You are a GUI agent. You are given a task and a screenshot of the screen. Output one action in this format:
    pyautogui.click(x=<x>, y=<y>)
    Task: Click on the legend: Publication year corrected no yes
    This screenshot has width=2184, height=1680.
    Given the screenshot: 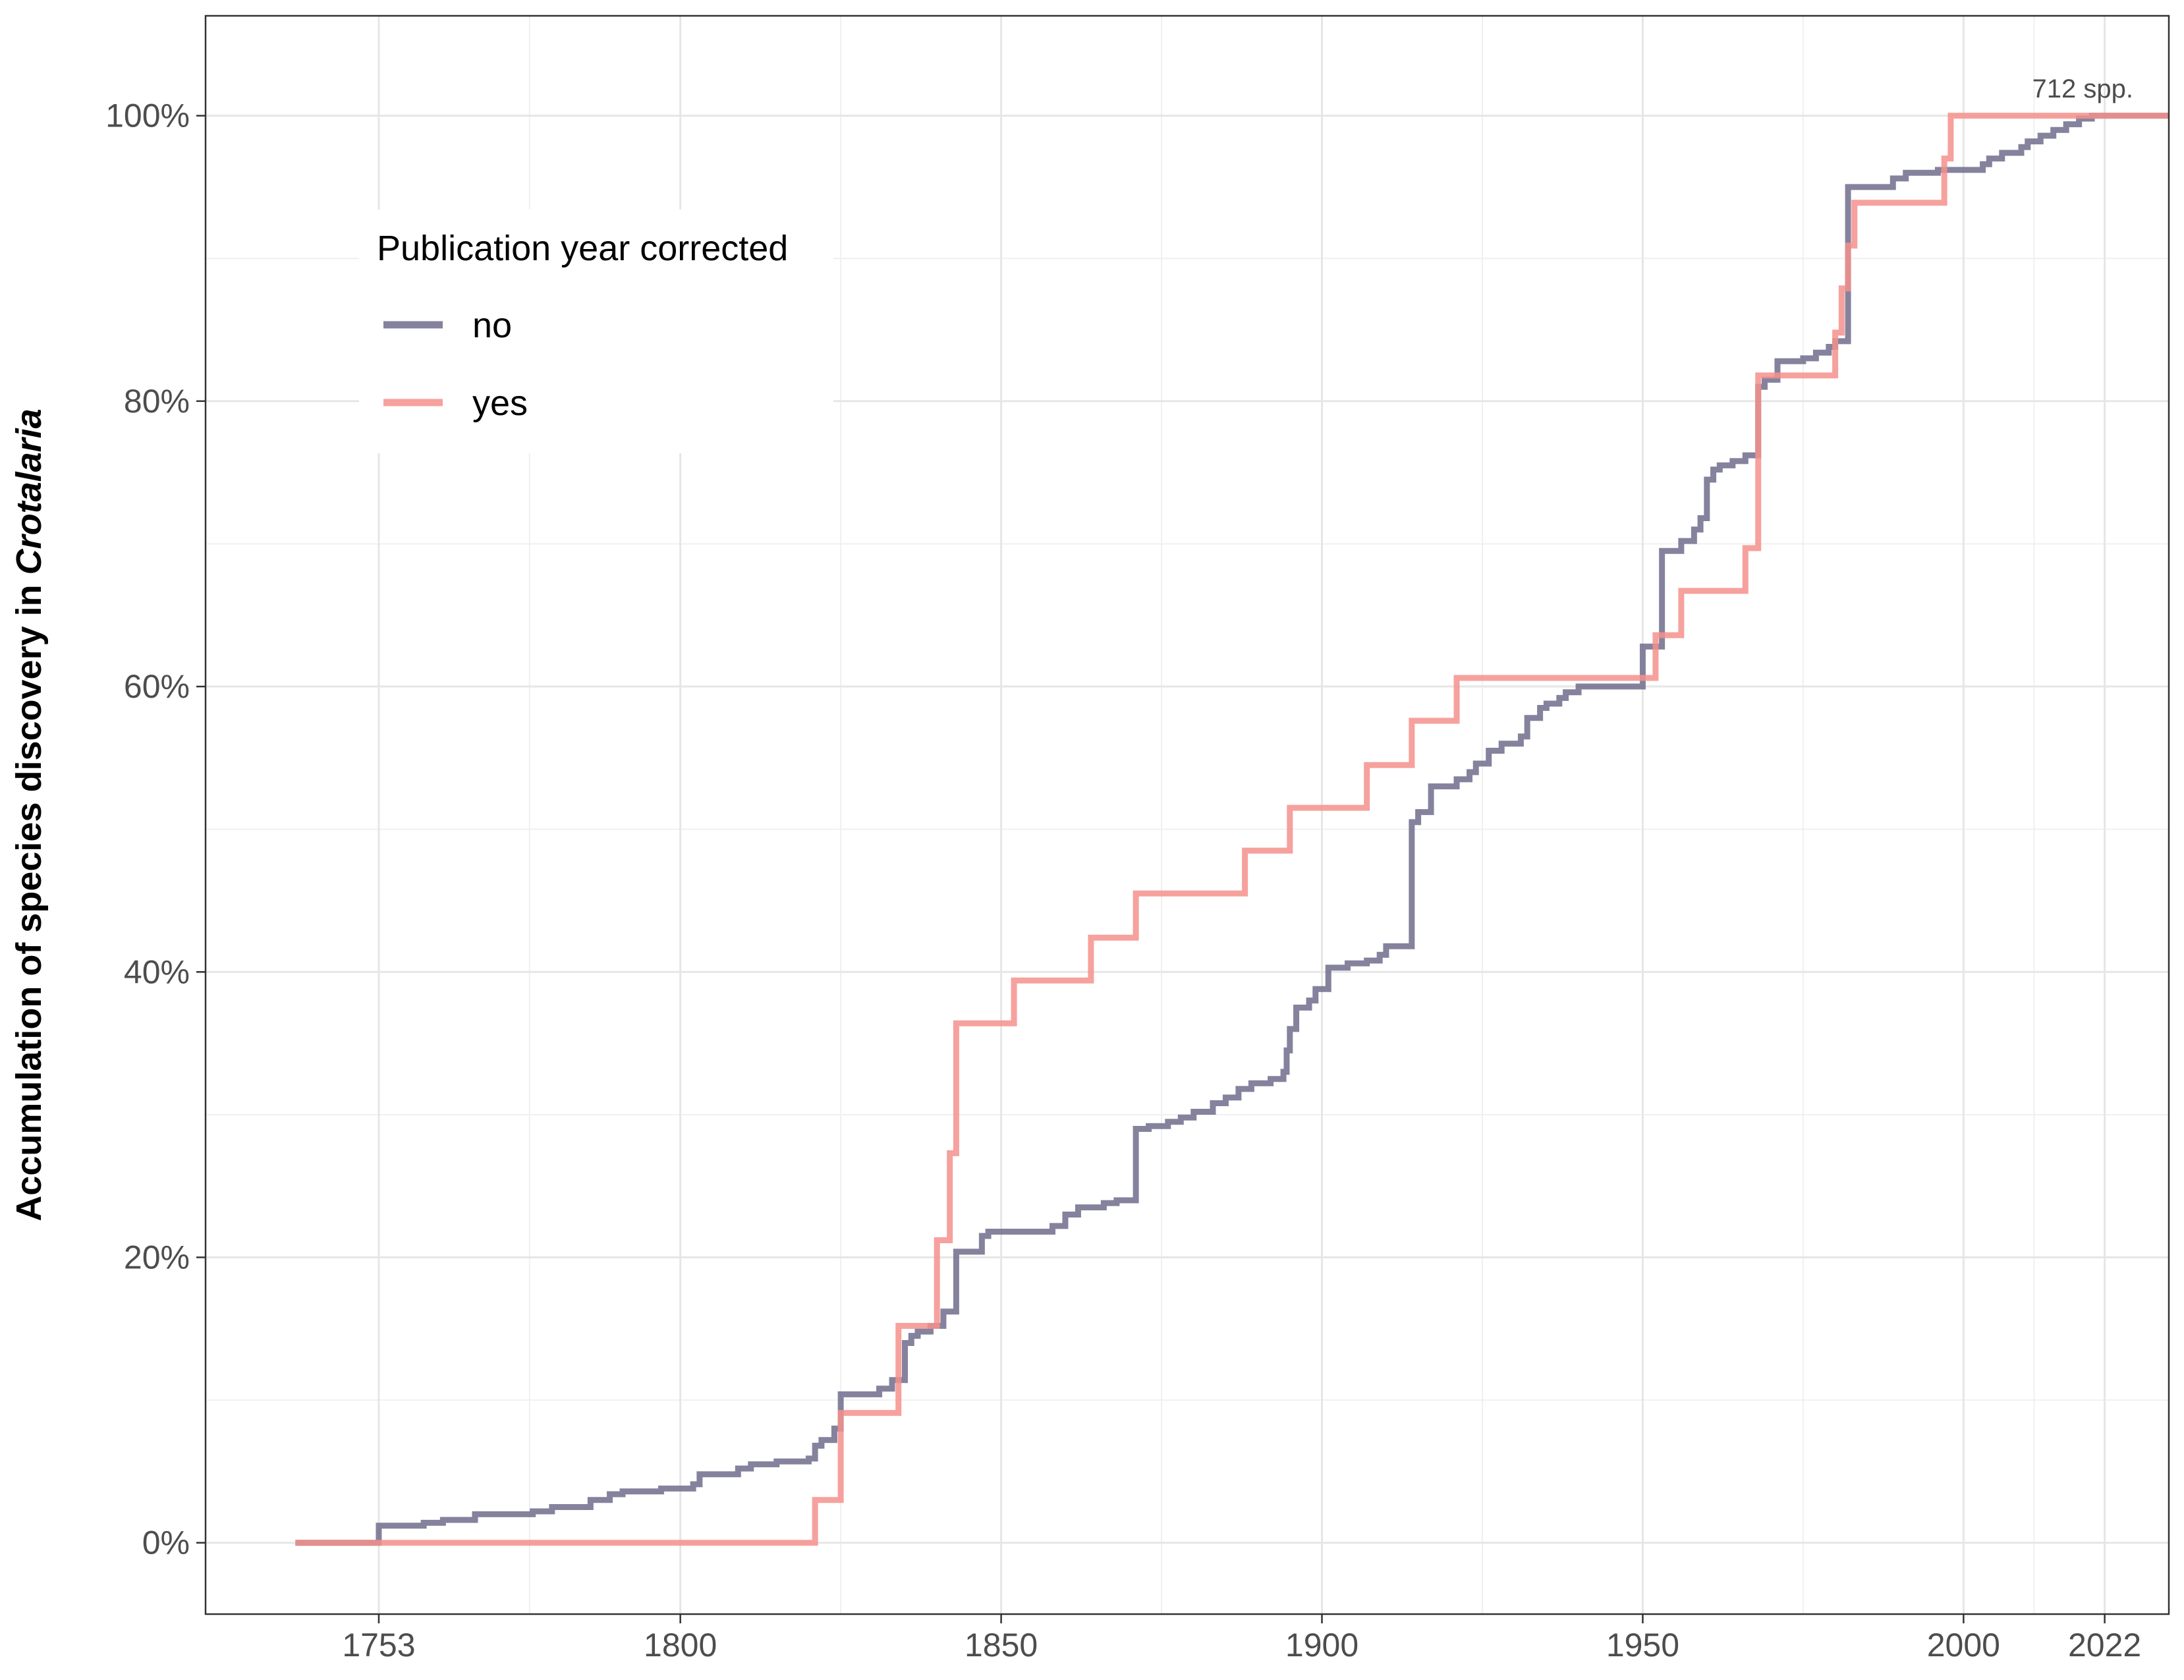 What is the action you would take?
    pyautogui.click(x=596, y=331)
    